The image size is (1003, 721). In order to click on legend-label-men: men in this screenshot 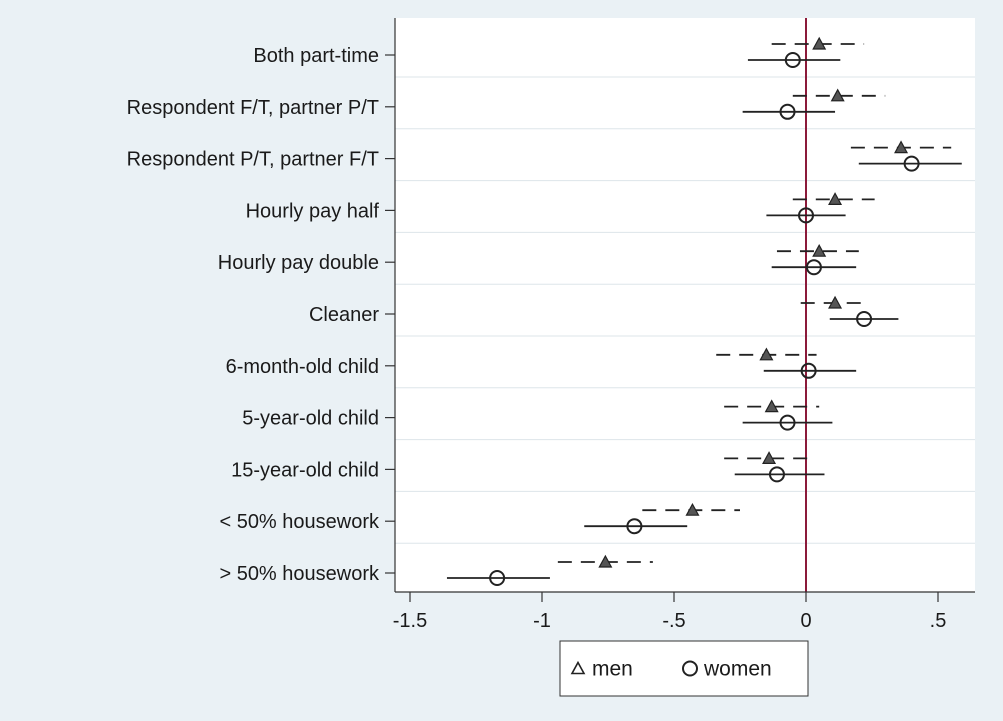, I will do `click(612, 669)`.